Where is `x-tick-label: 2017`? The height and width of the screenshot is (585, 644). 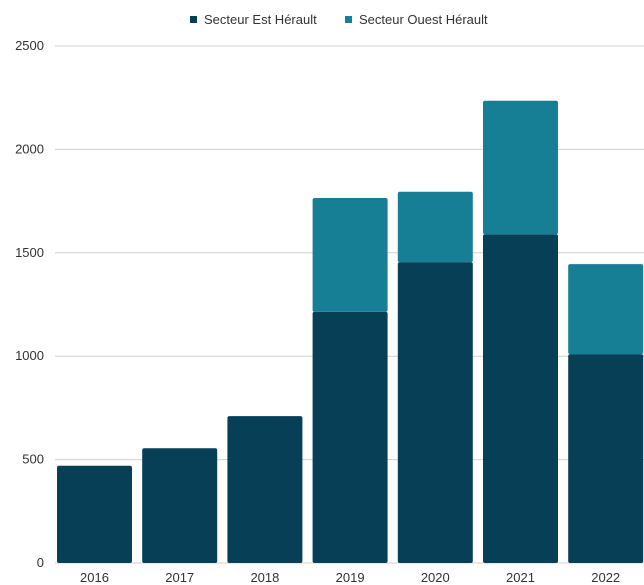
x-tick-label: 2017 is located at coordinates (179, 577).